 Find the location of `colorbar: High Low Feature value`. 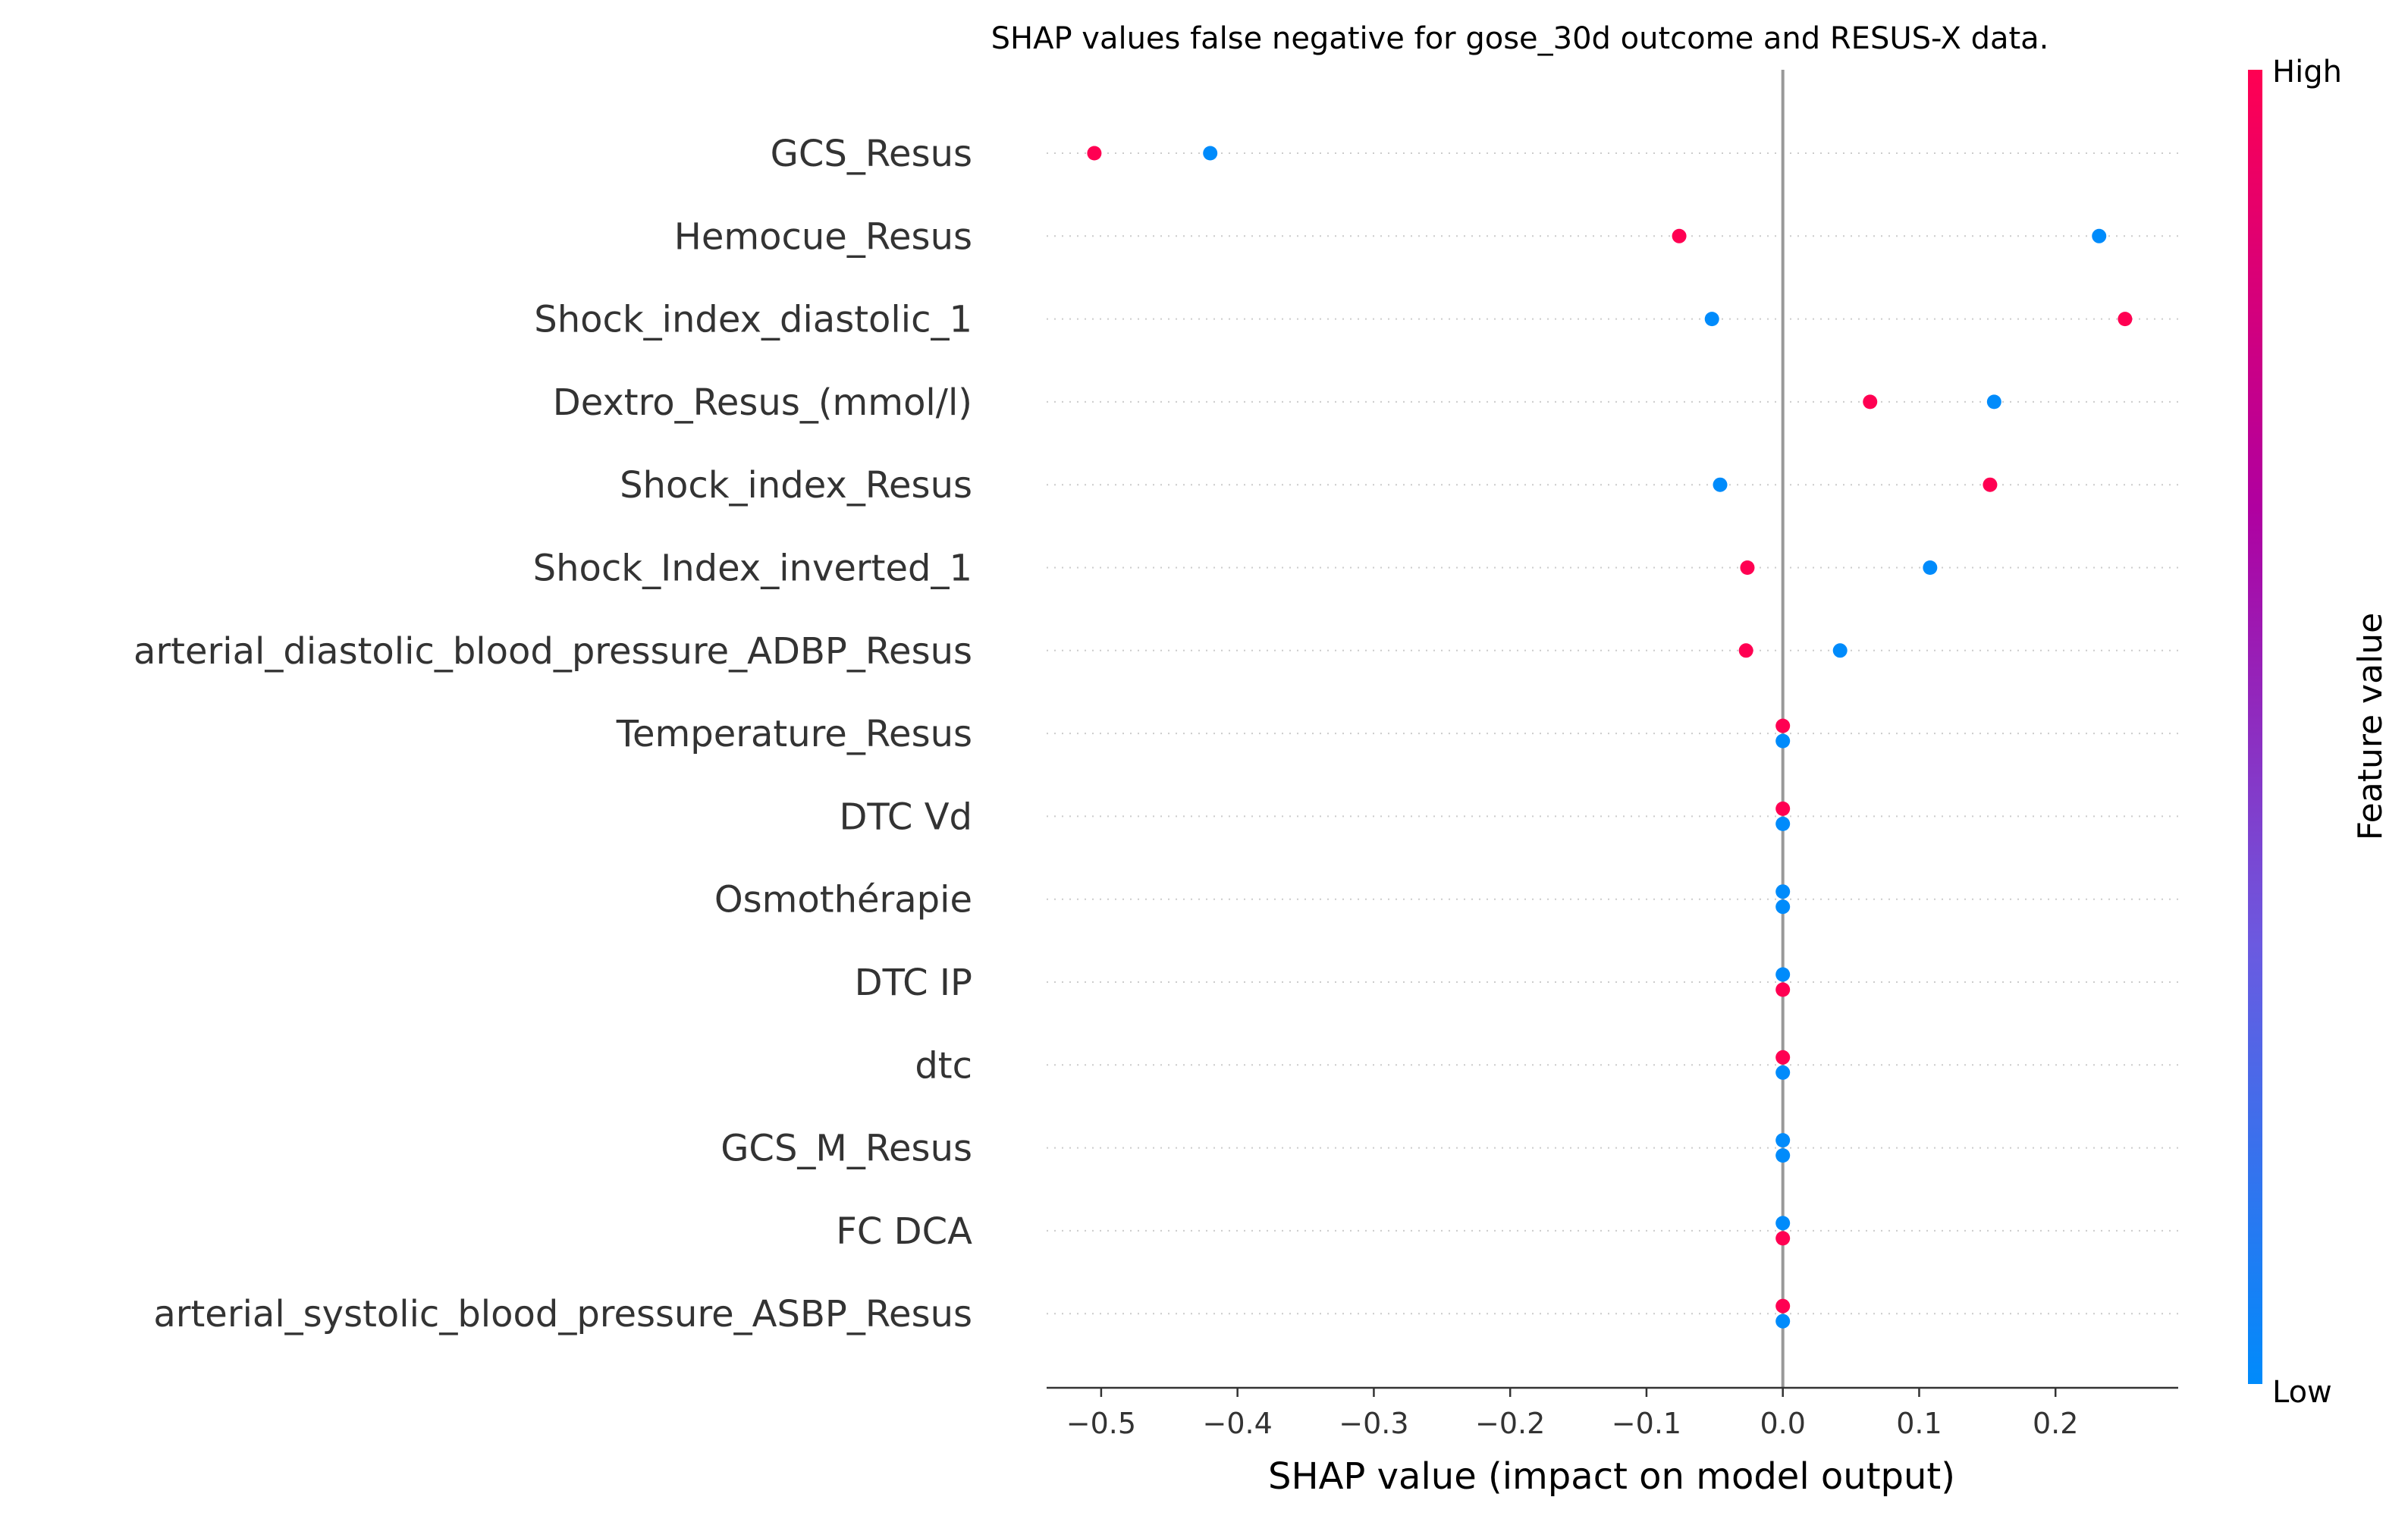

colorbar: High Low Feature value is located at coordinates (2319, 732).